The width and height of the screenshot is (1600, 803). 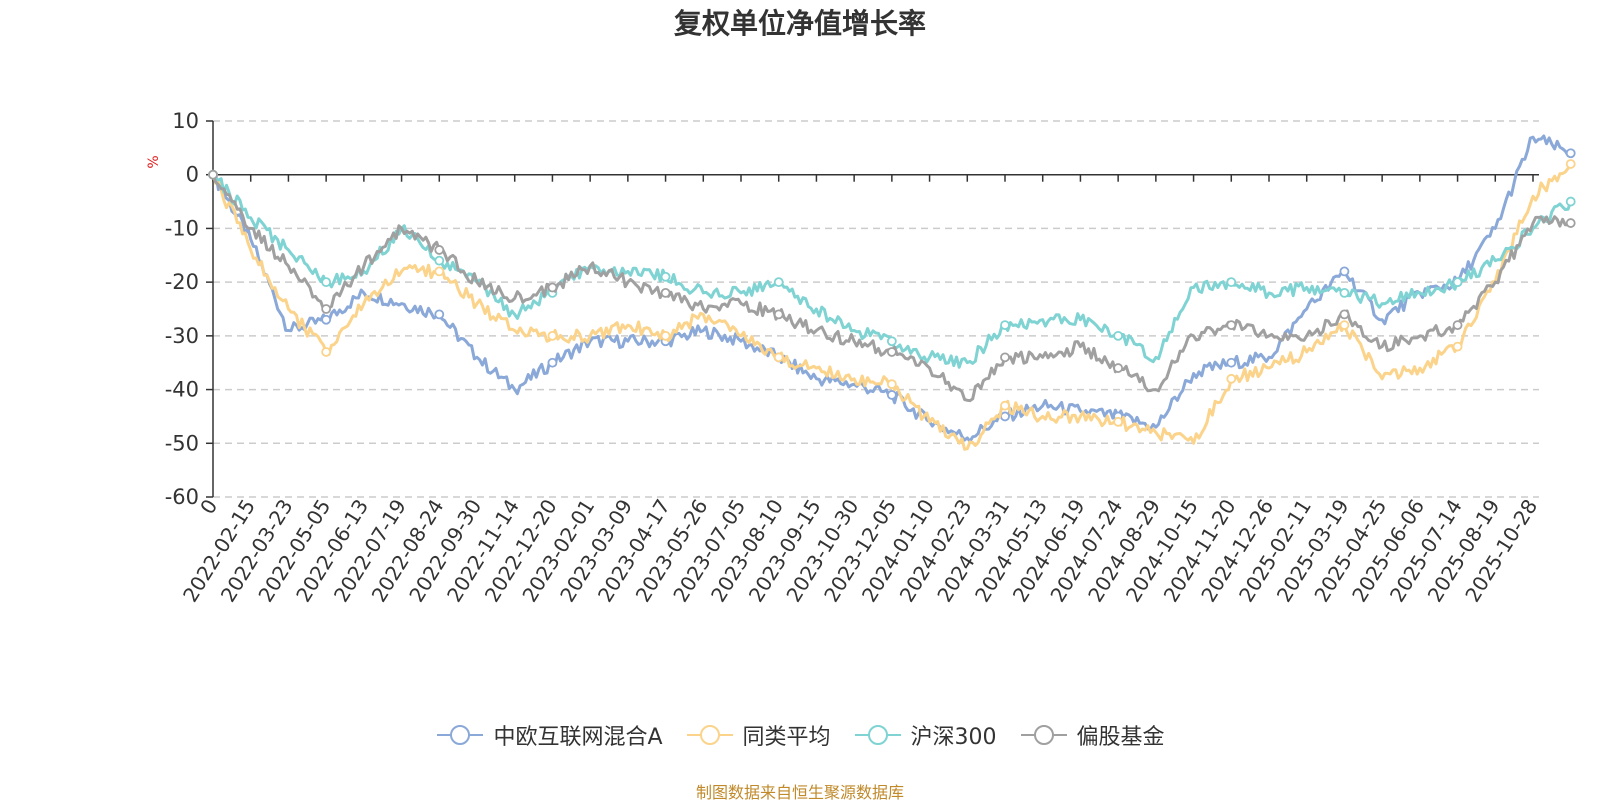 I want to click on legend-item: 偏股基金, so click(x=1092, y=735).